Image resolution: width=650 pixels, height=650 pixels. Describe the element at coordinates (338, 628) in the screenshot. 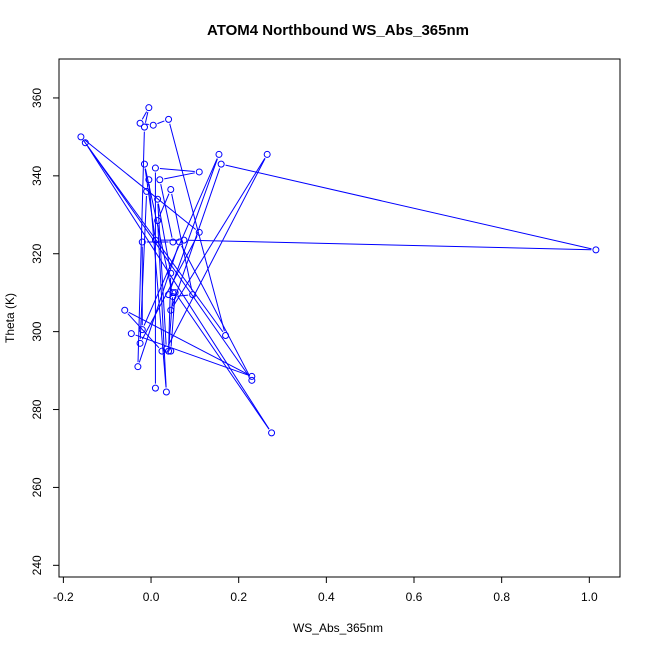

I see `x-axis-label: WS_Abs_365nm` at that location.